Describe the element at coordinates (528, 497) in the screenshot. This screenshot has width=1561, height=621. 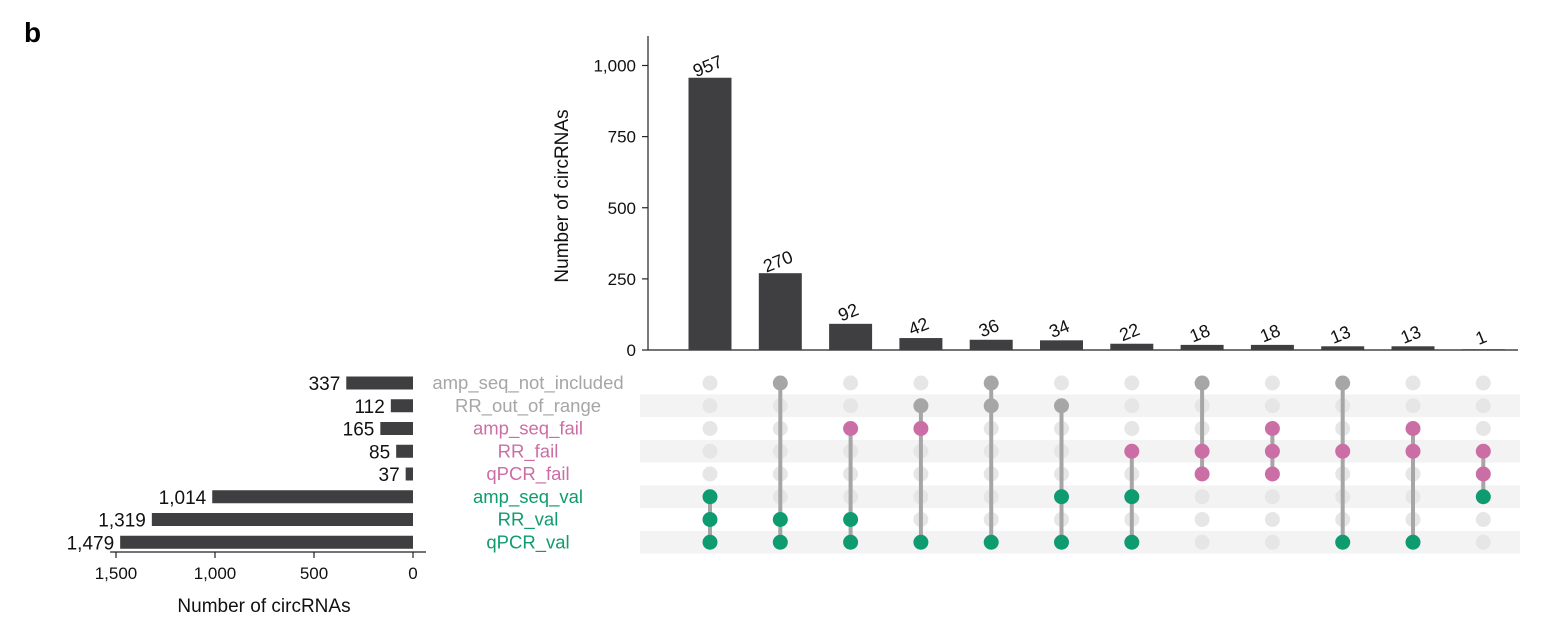
I see `set-label: amp_seq_val` at that location.